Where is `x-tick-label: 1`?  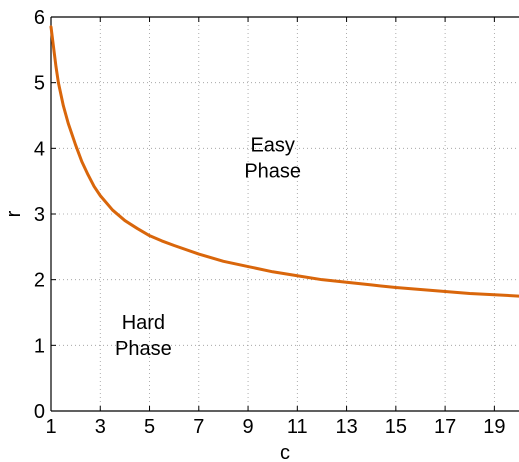 x-tick-label: 1 is located at coordinates (50, 427).